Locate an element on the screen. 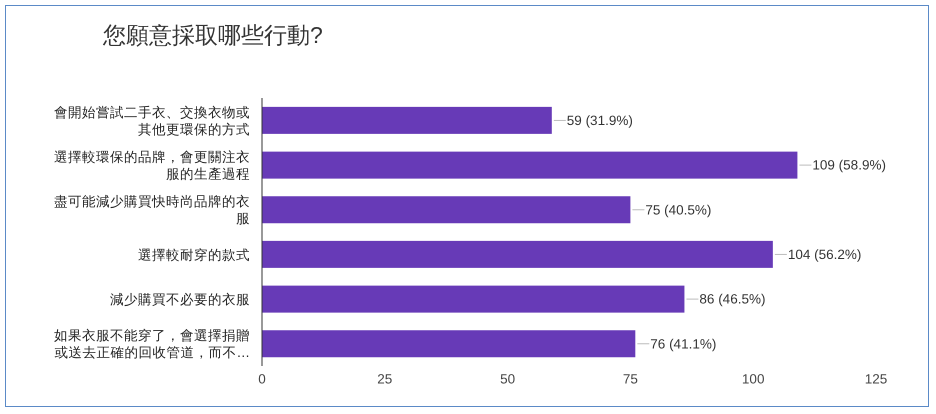 This screenshot has height=414, width=936. data-label: 59 (31.9%) is located at coordinates (599, 120).